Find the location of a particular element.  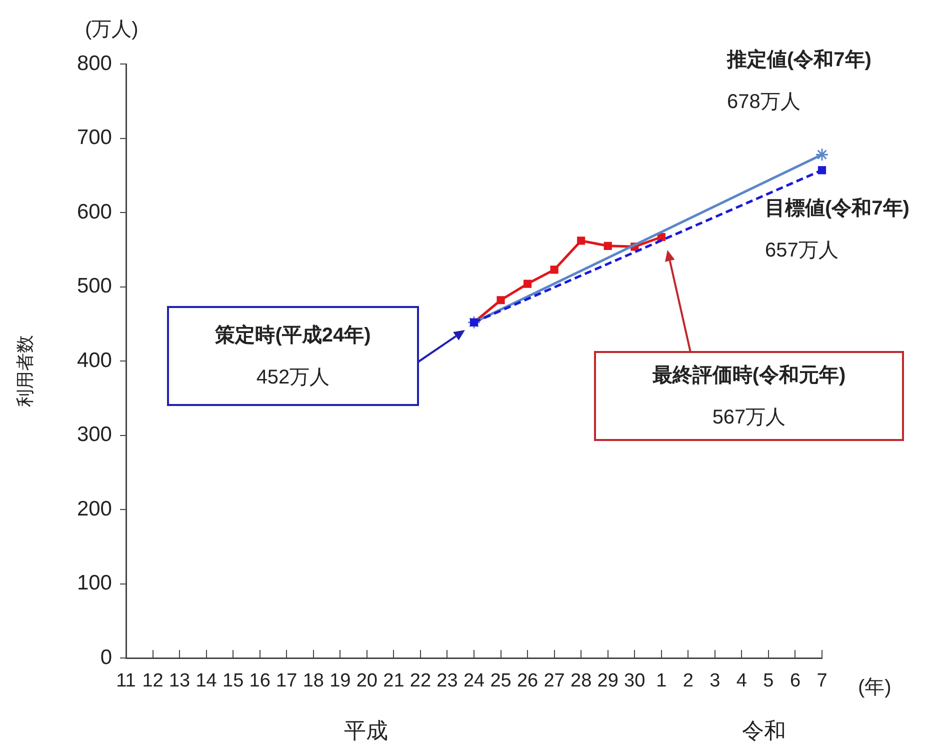

x-tick-label: 3 is located at coordinates (715, 681).